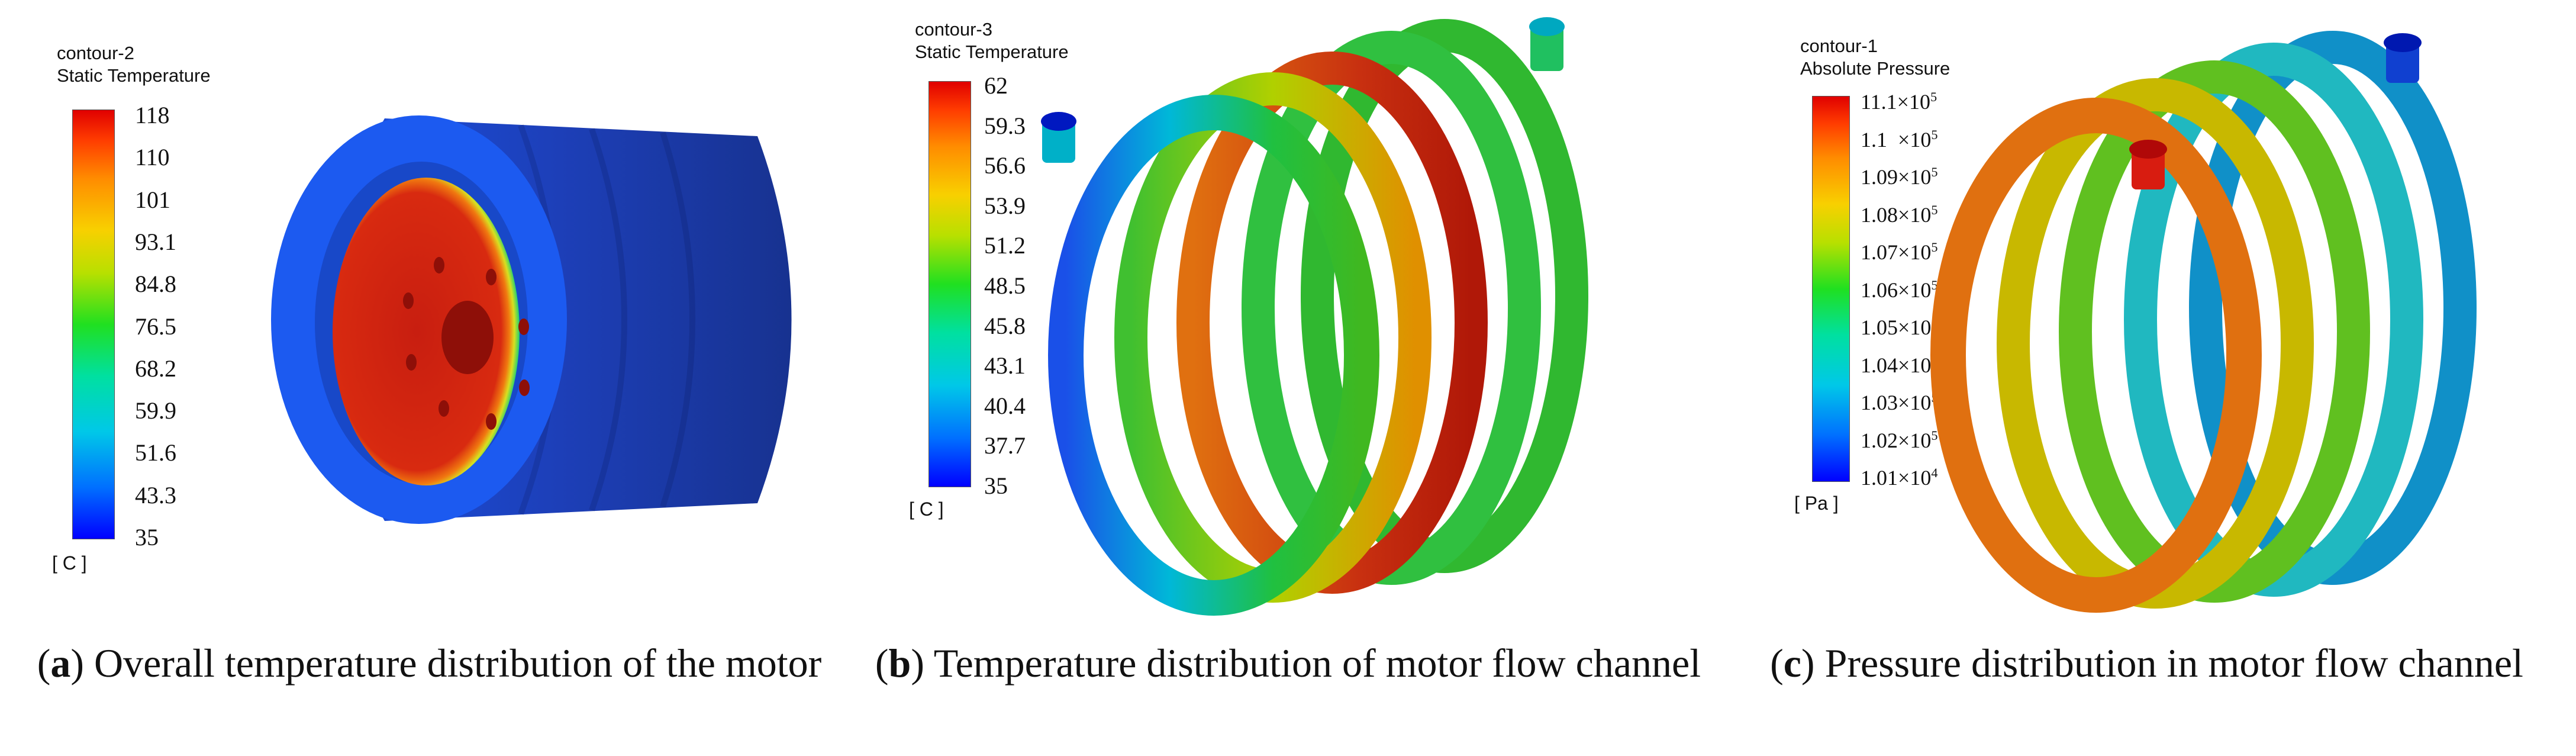 This screenshot has width=2576, height=756. Describe the element at coordinates (155, 326) in the screenshot. I see `tick-label: 76.5` at that location.